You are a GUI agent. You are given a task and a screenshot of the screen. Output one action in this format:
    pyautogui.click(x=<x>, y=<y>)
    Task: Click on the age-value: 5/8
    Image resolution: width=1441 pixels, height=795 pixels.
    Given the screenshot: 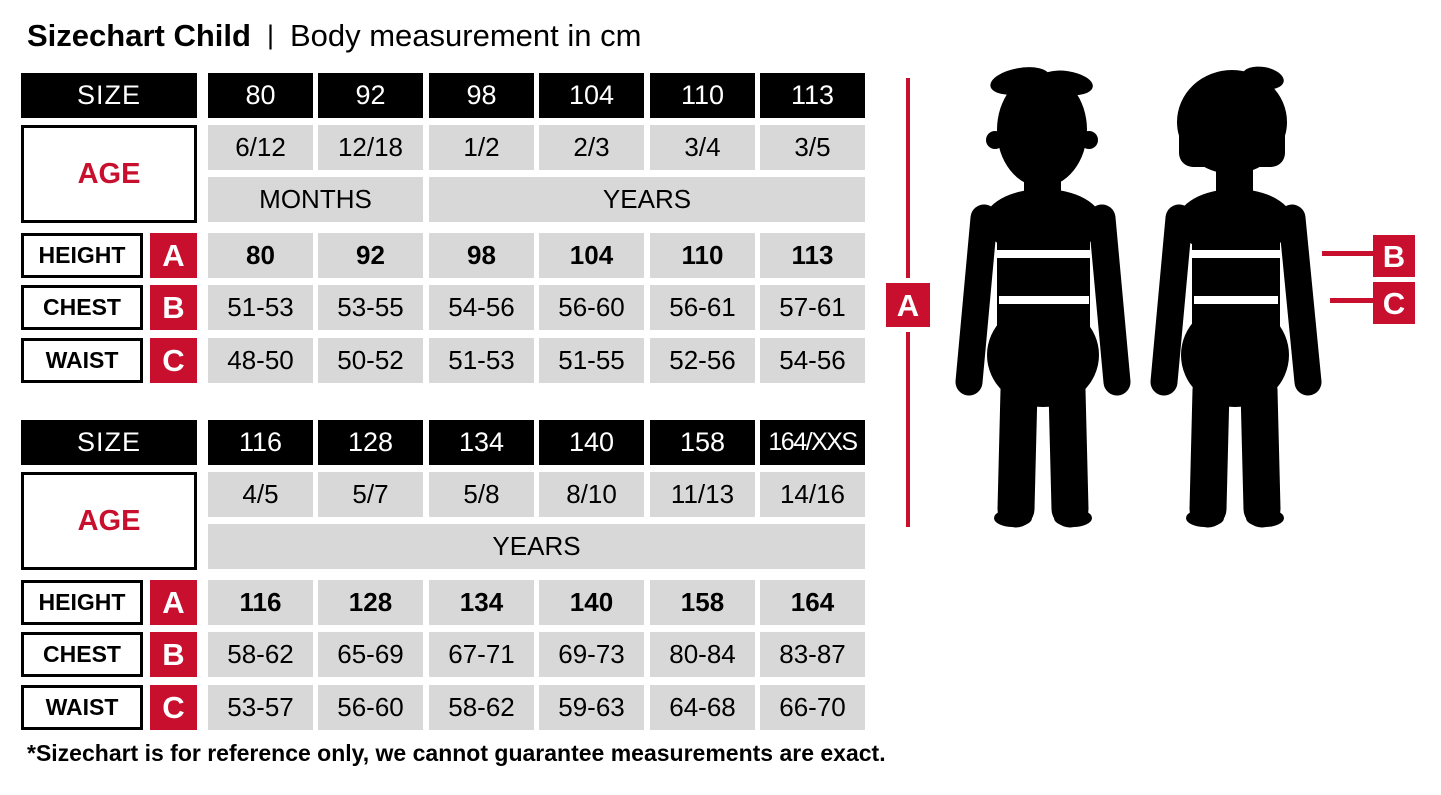 What is the action you would take?
    pyautogui.click(x=481, y=494)
    